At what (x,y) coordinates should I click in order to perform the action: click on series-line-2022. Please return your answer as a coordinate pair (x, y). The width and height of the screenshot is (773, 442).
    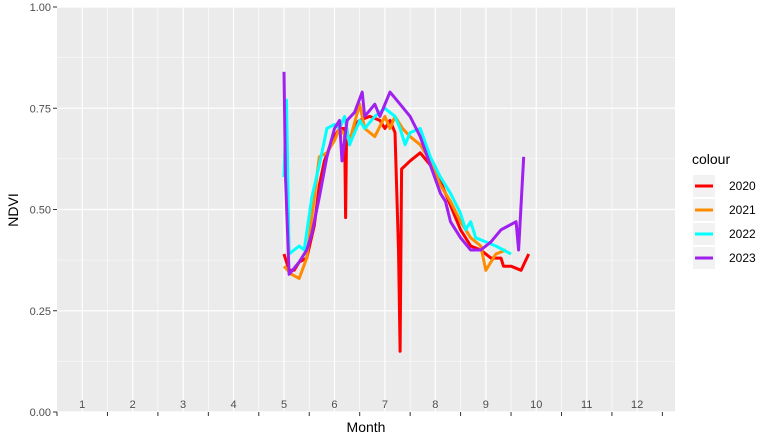
    Looking at the image, I should click on (397, 177).